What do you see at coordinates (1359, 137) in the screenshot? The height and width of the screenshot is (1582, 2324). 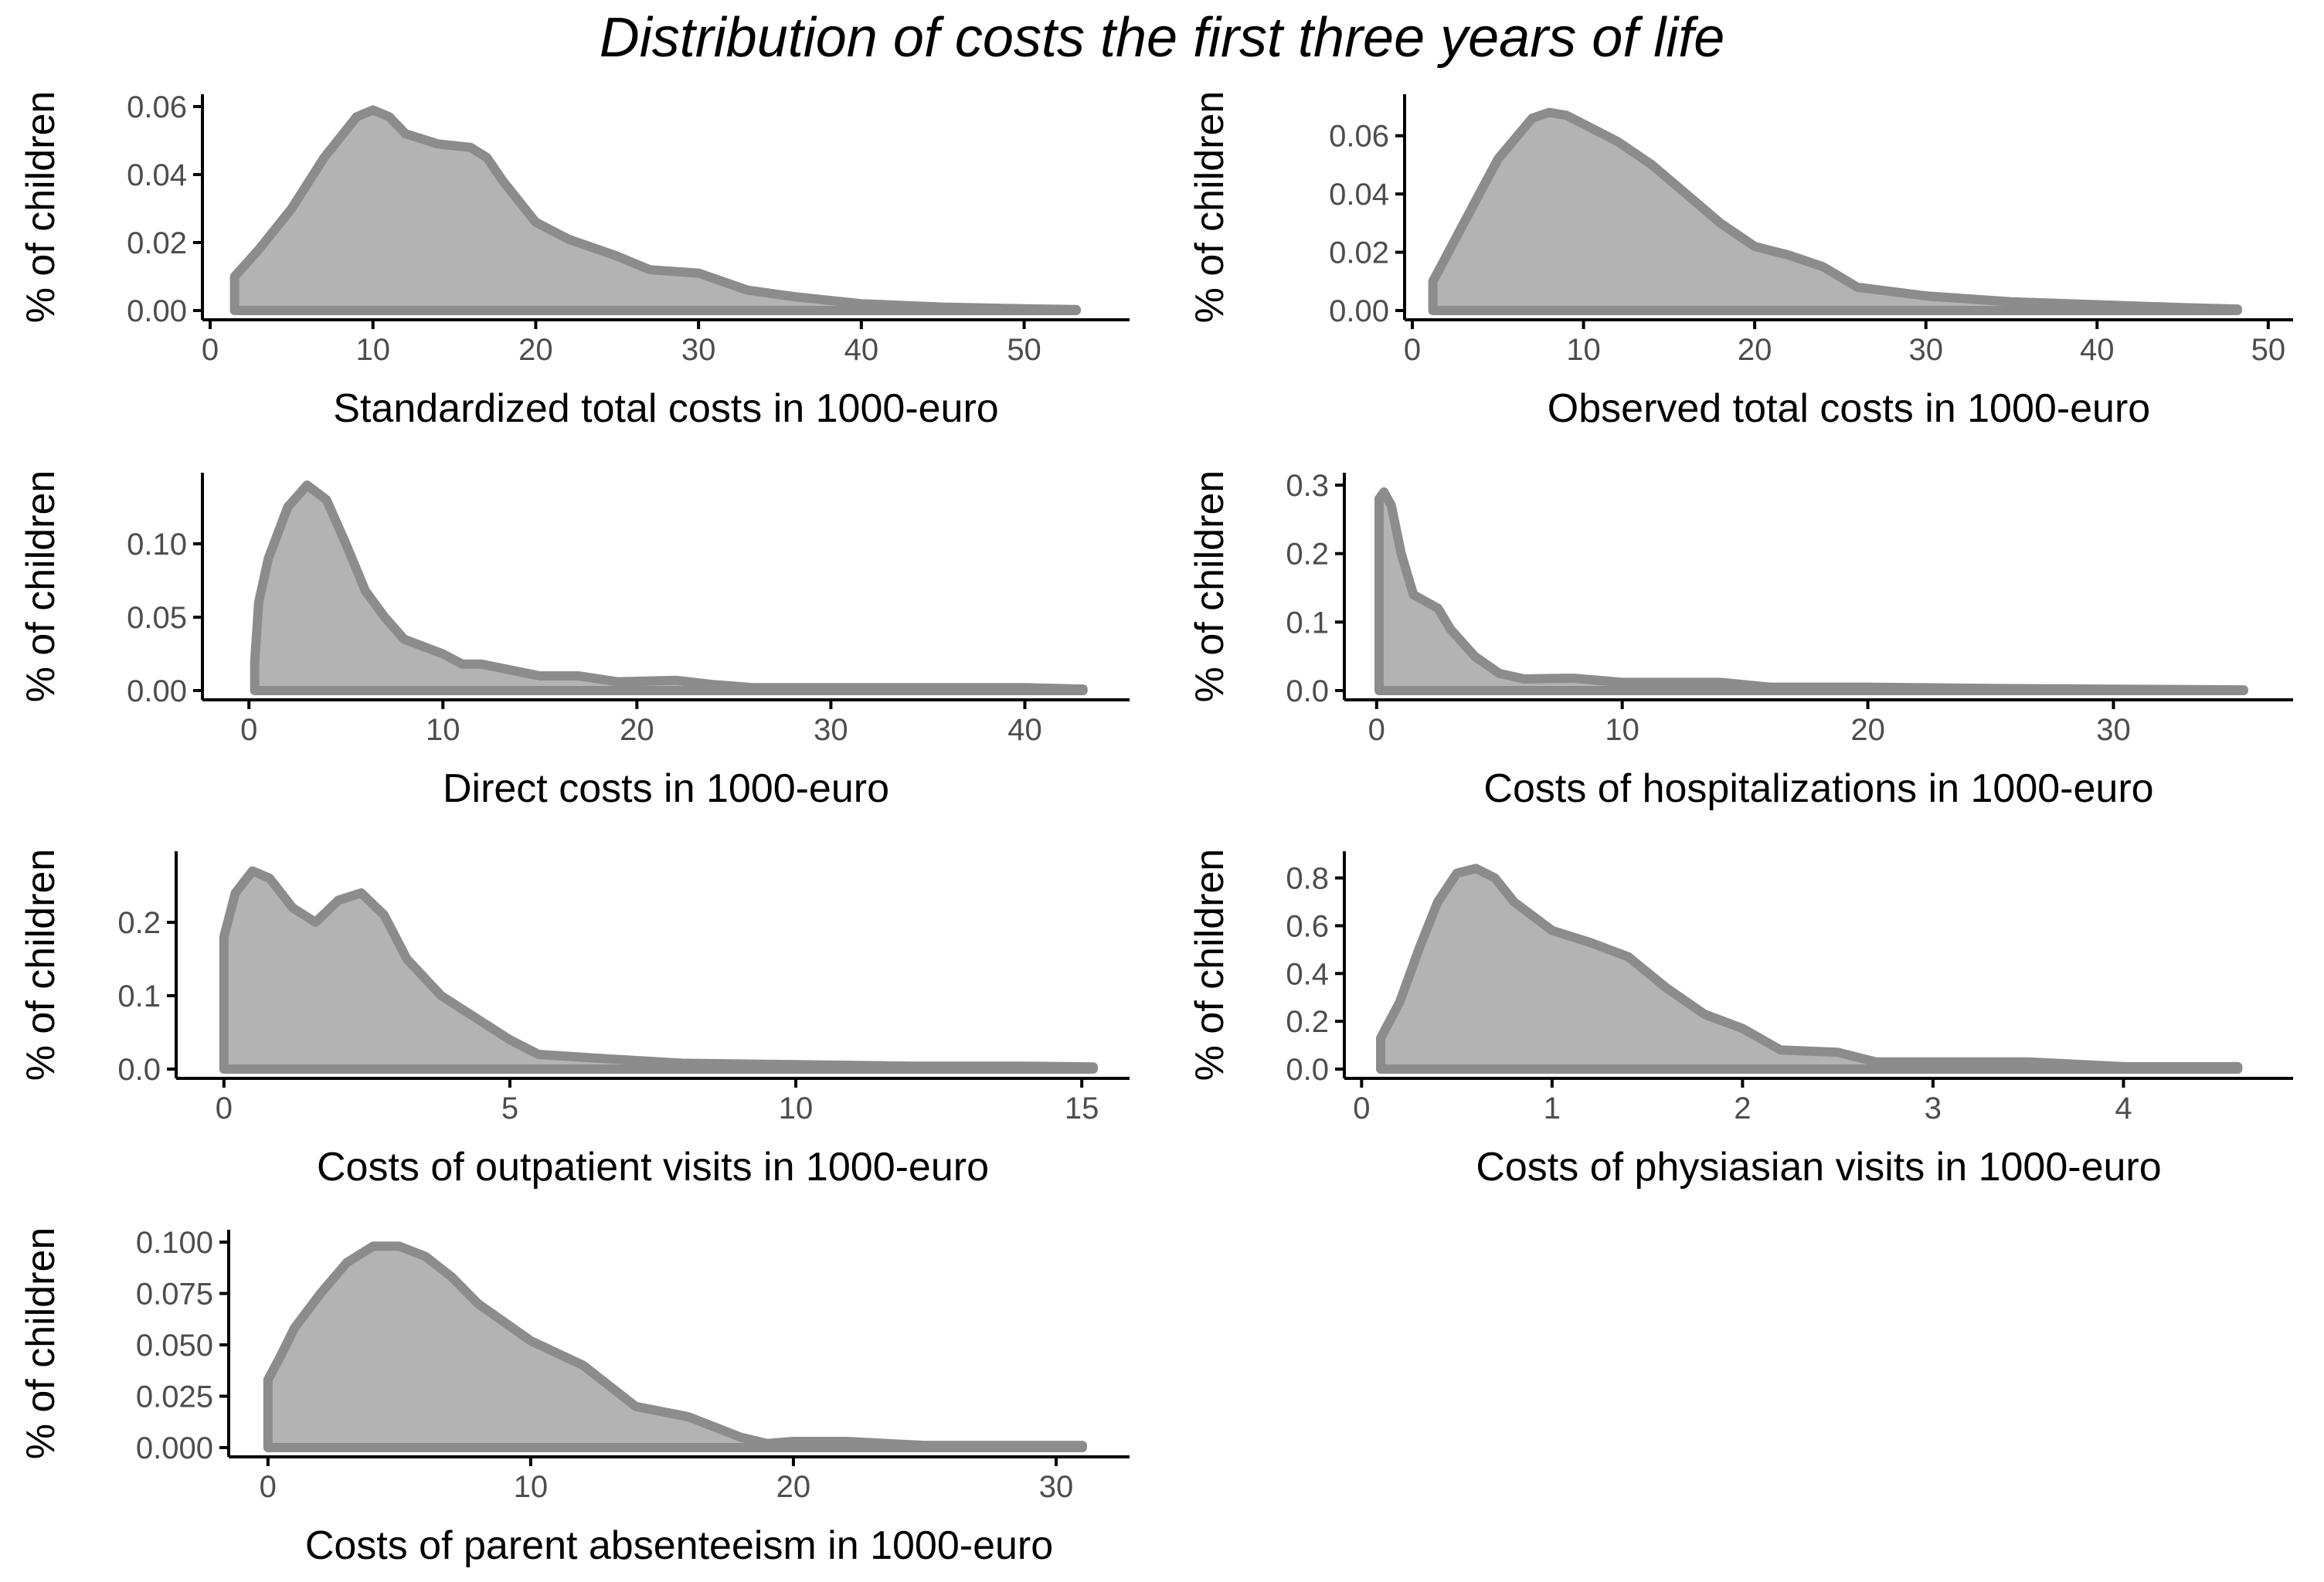 I see `y-tick-label-2: 0.06` at bounding box center [1359, 137].